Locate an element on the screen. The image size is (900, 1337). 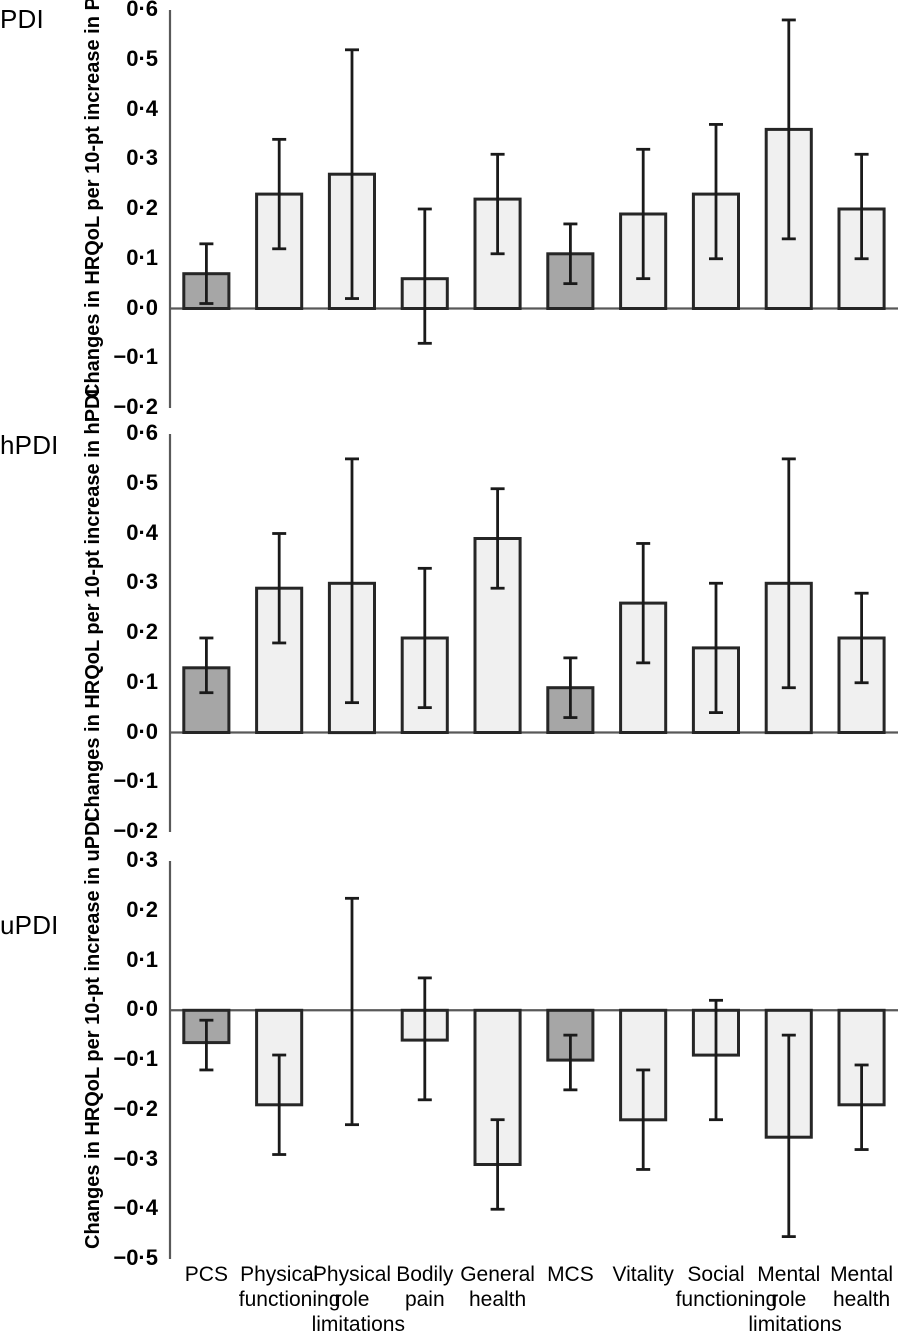
y-tick-label: 0·4 is located at coordinates (142, 108).